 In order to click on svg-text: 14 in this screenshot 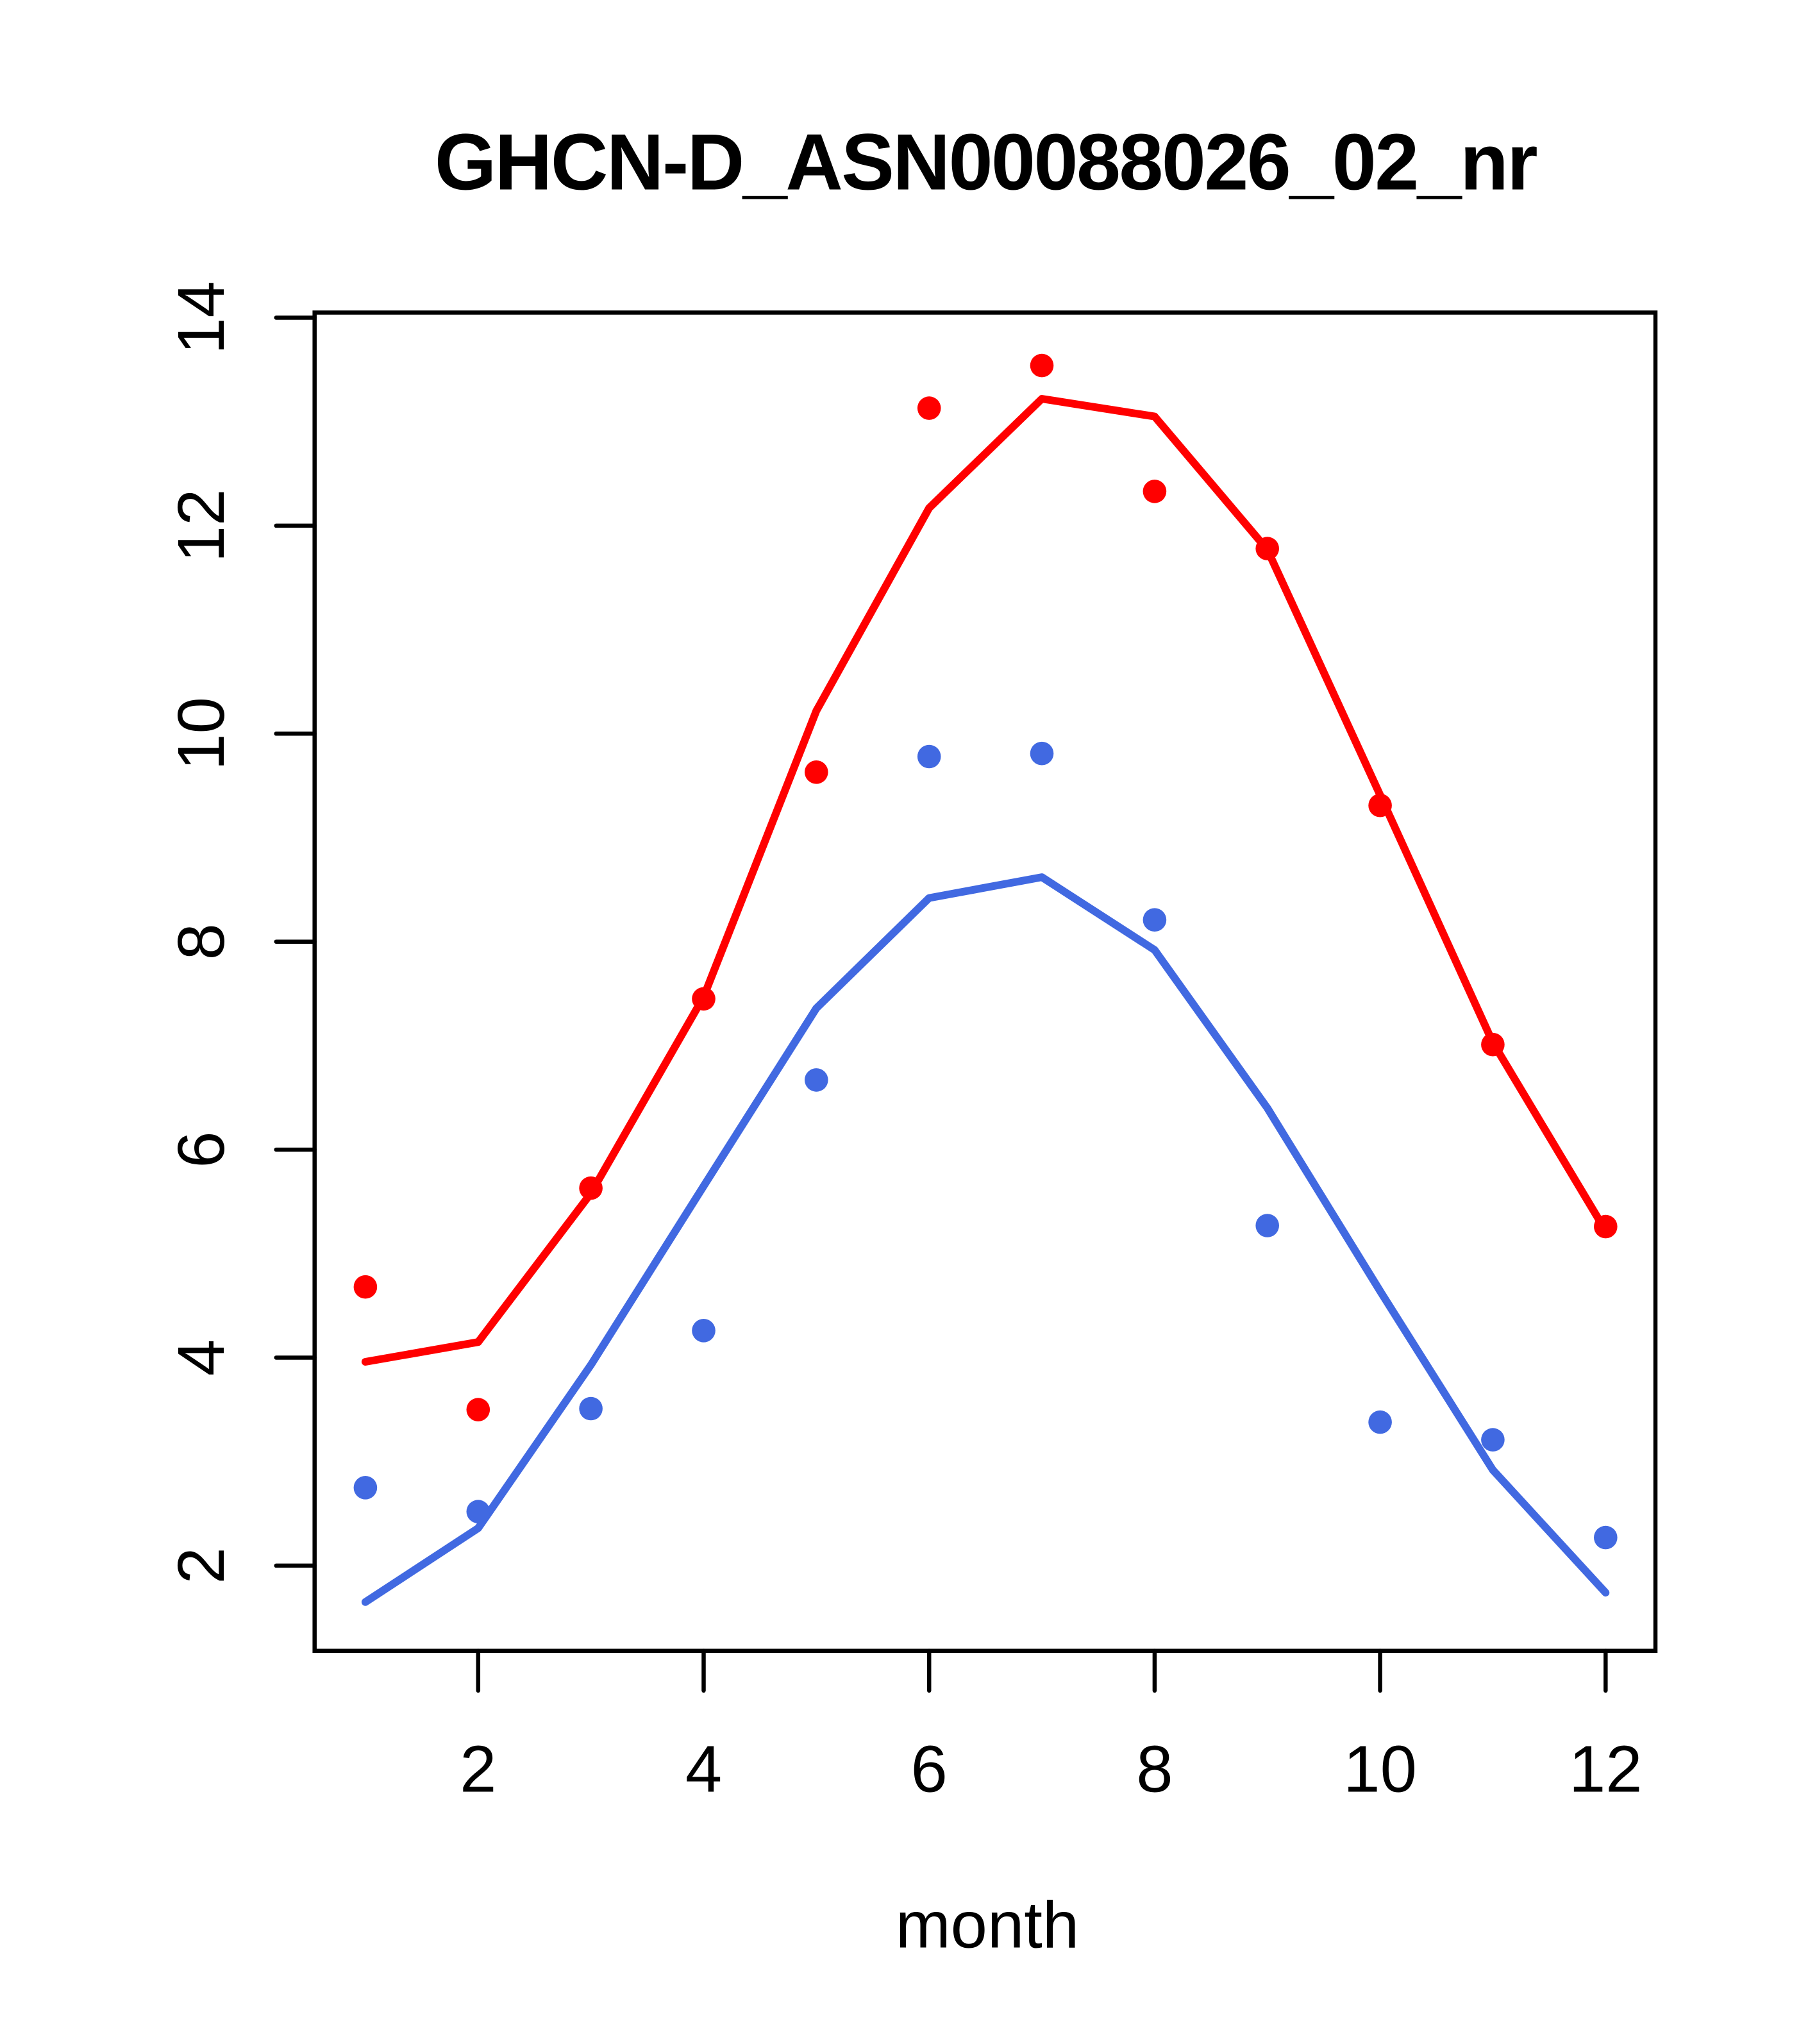, I will do `click(201, 318)`.